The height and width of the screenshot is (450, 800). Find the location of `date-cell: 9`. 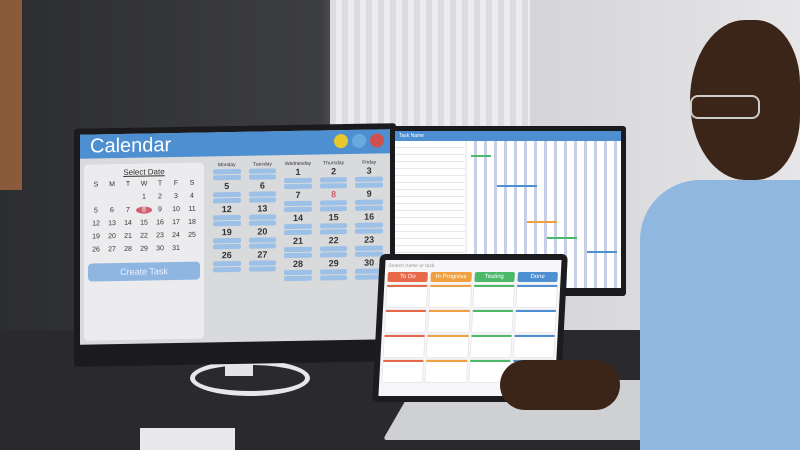

date-cell: 9 is located at coordinates (160, 210).